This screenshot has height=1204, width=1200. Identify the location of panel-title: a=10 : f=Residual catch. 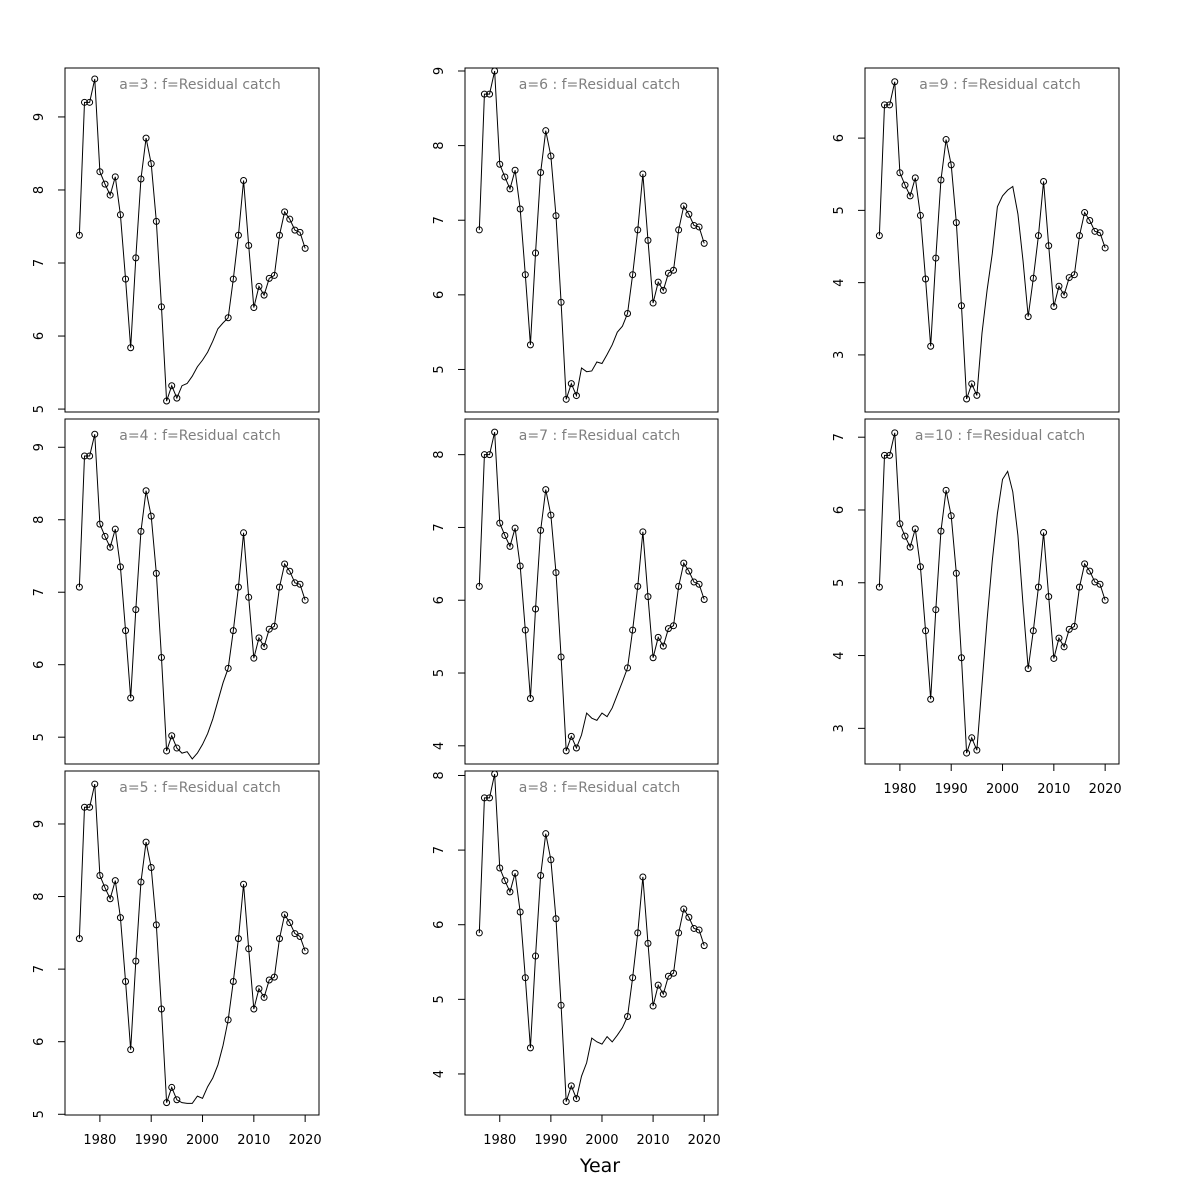
(1000, 436).